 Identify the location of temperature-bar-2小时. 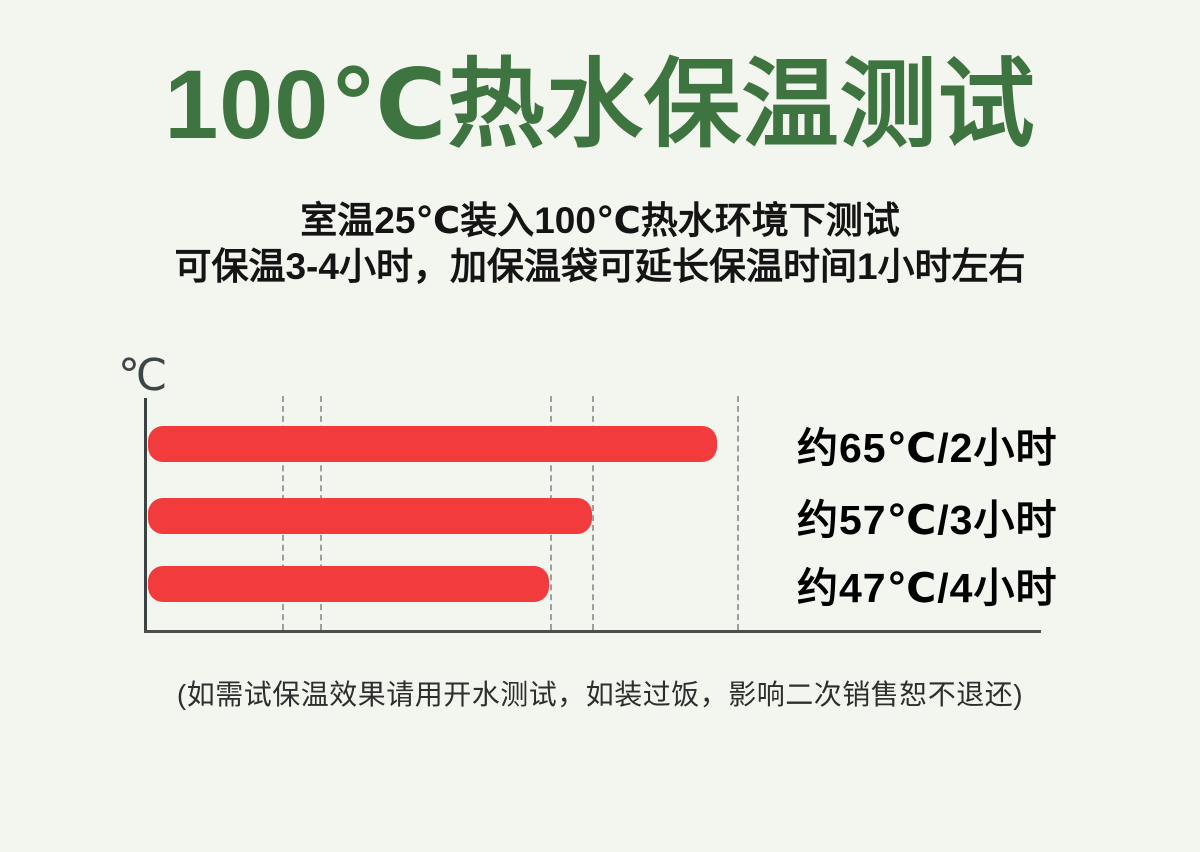
(432, 444).